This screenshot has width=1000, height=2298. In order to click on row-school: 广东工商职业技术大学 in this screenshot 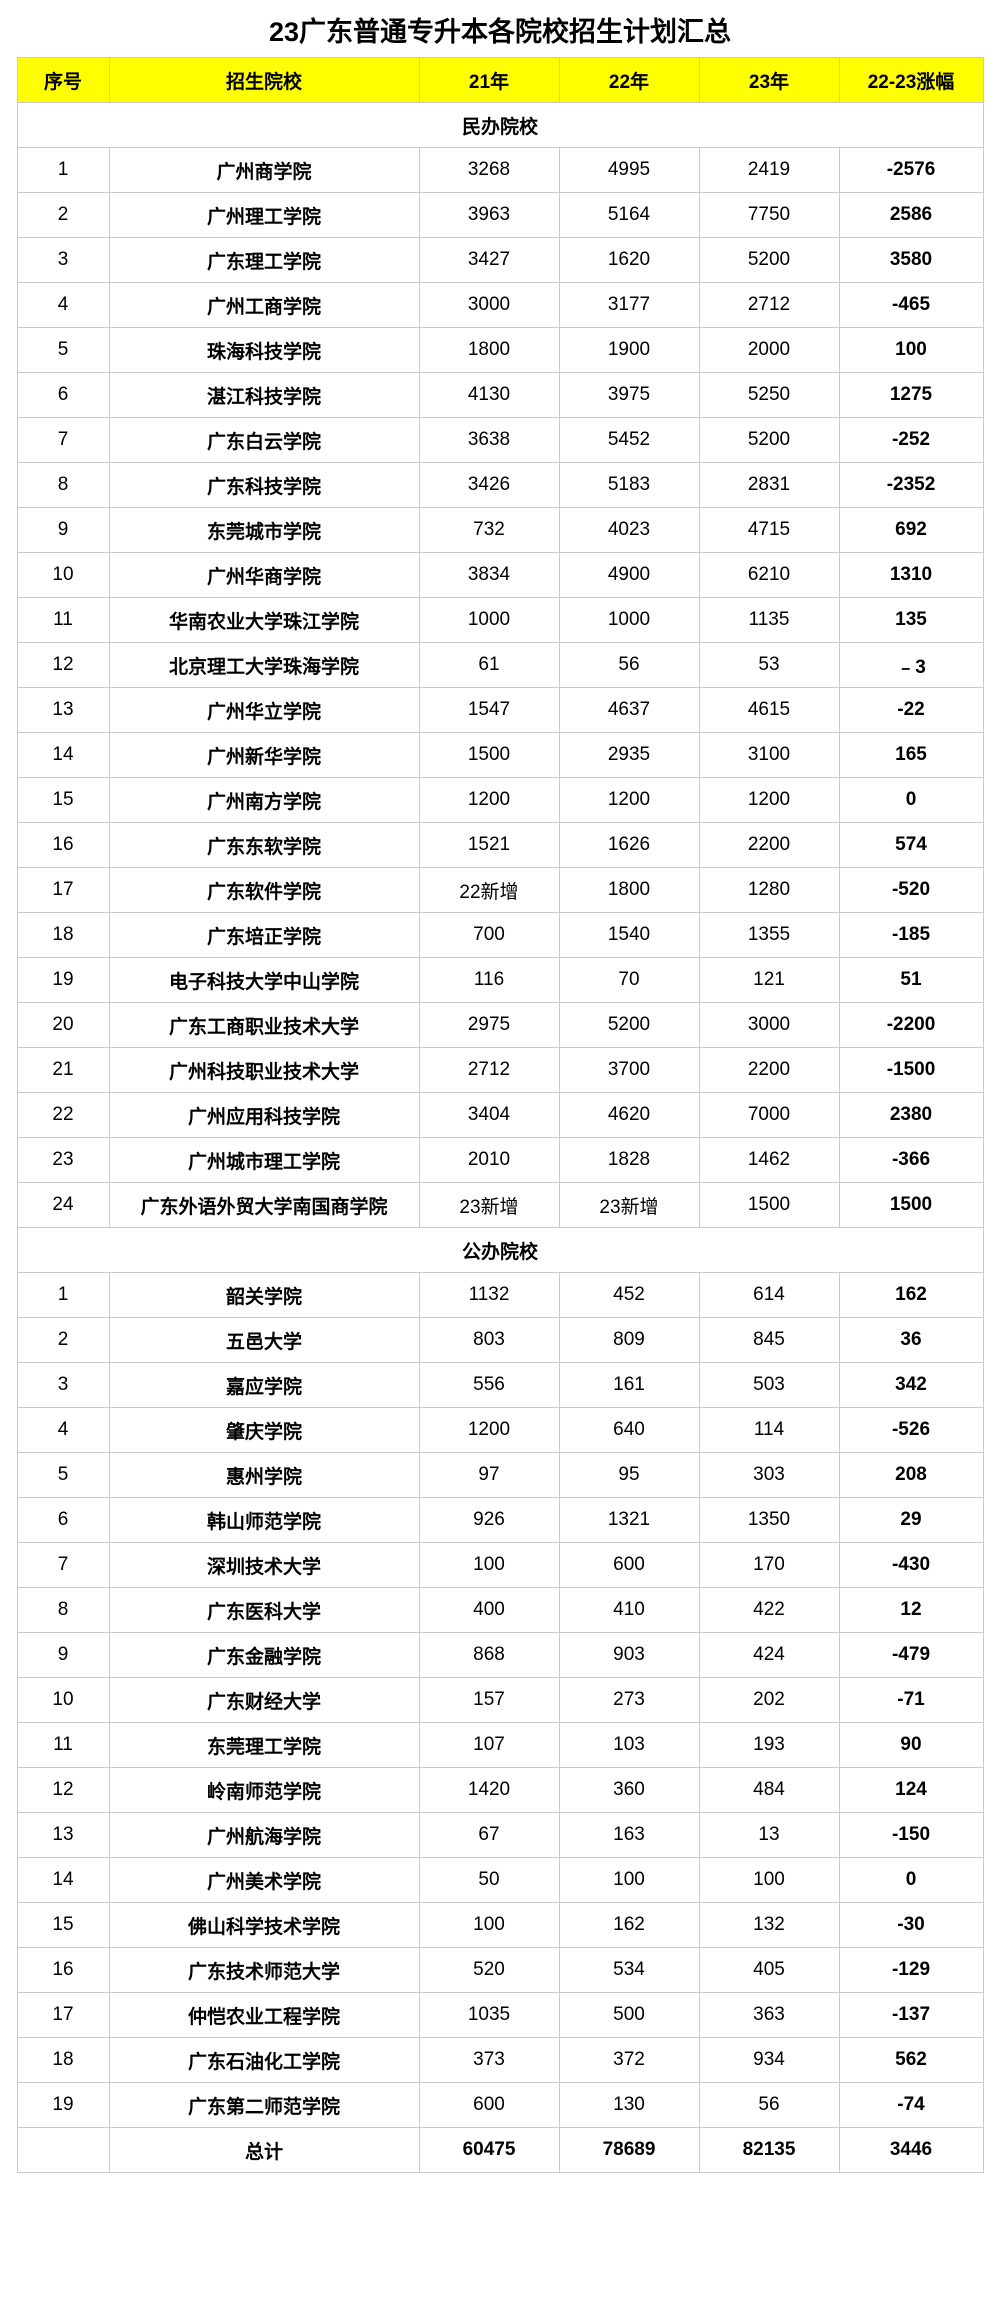, I will do `click(264, 1025)`.